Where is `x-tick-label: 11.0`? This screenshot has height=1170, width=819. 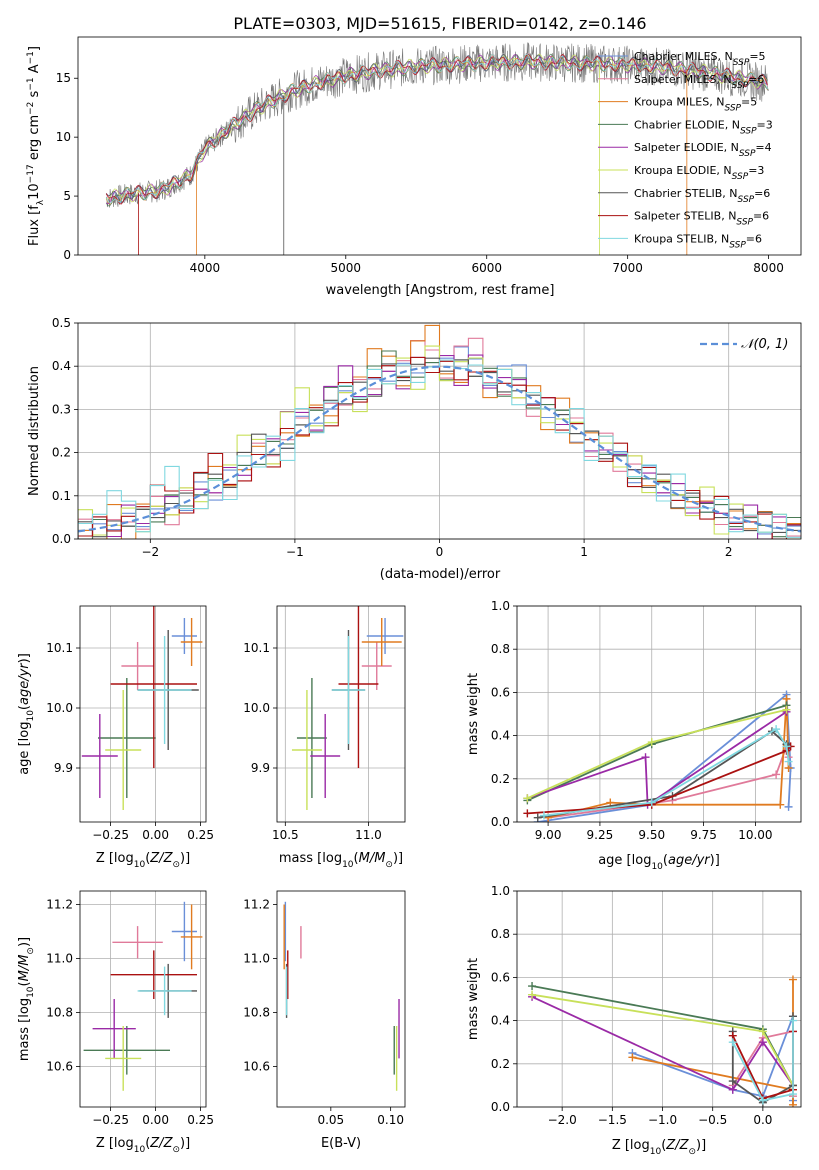 x-tick-label: 11.0 is located at coordinates (368, 835).